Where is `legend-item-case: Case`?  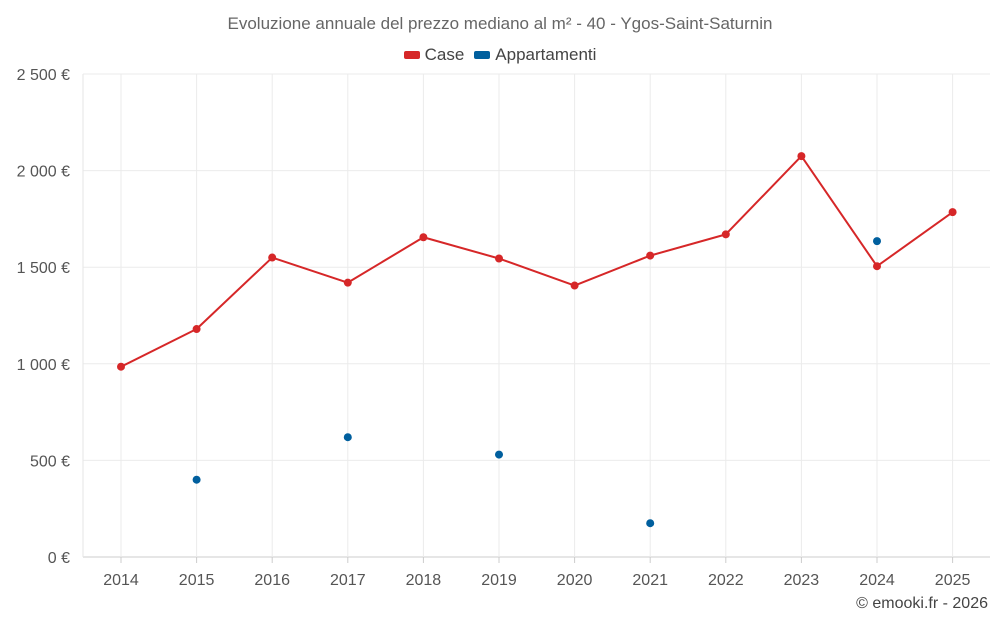 legend-item-case: Case is located at coordinates (434, 55).